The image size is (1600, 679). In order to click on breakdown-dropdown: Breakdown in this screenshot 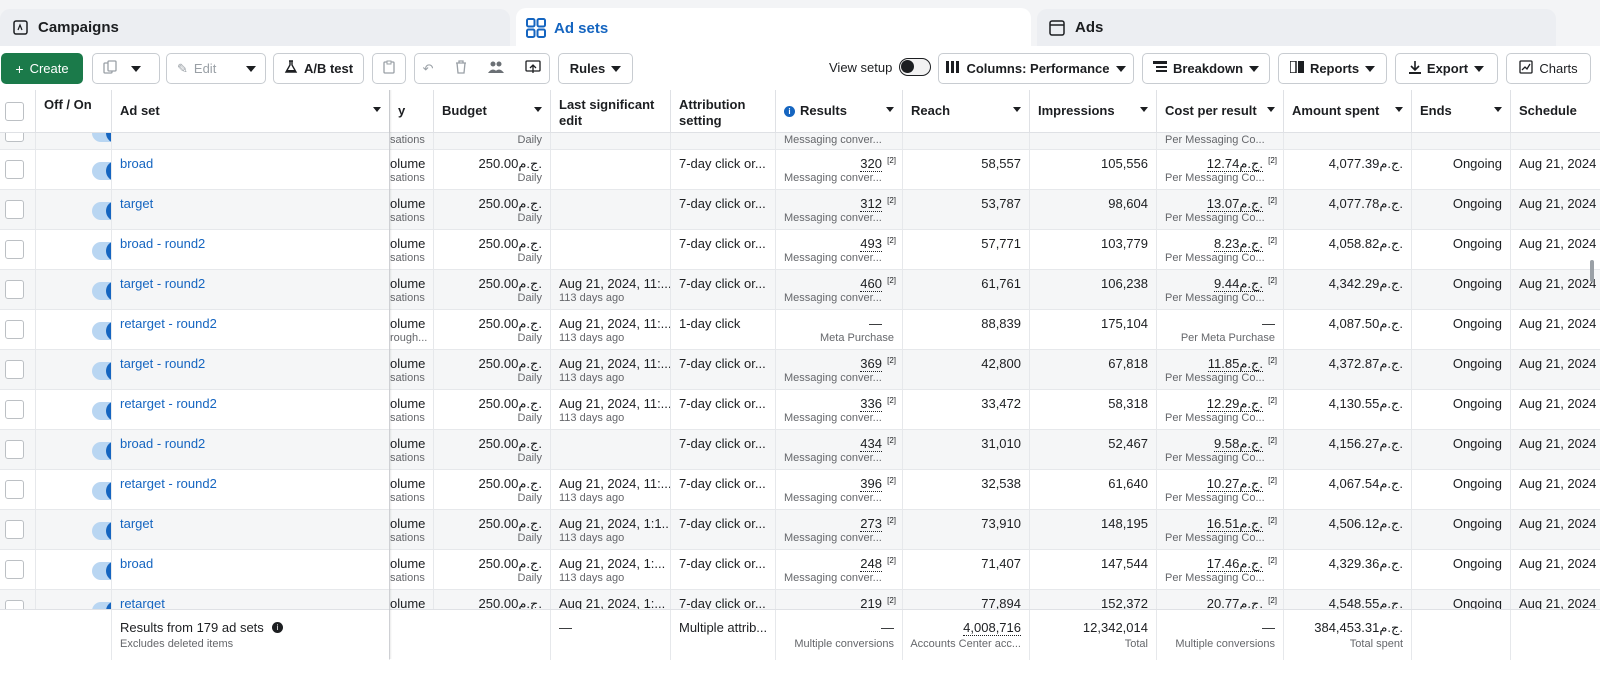, I will do `click(1206, 68)`.